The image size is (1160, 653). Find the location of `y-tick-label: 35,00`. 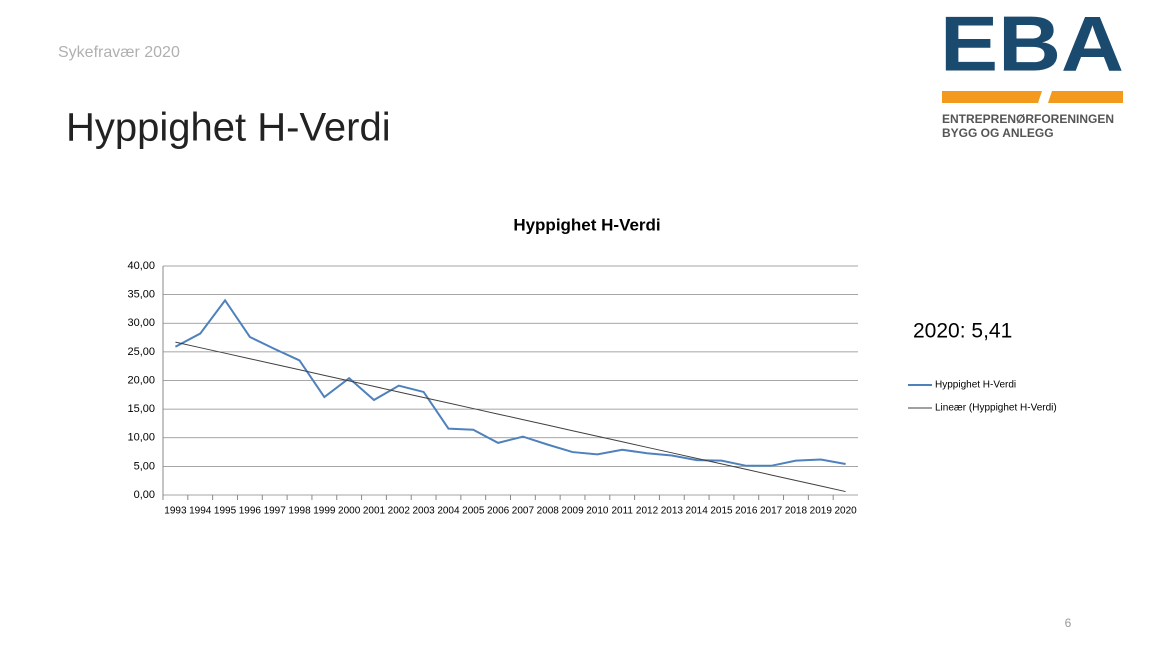

y-tick-label: 35,00 is located at coordinates (141, 295).